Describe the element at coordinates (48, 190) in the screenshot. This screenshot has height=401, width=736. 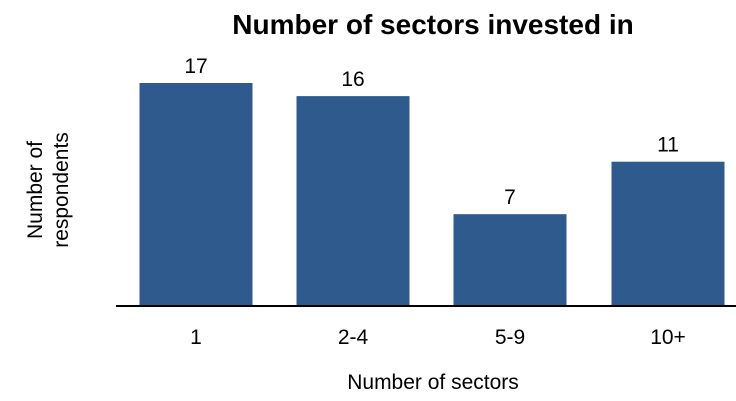
I see `y-axis-label: Number of respondents` at that location.